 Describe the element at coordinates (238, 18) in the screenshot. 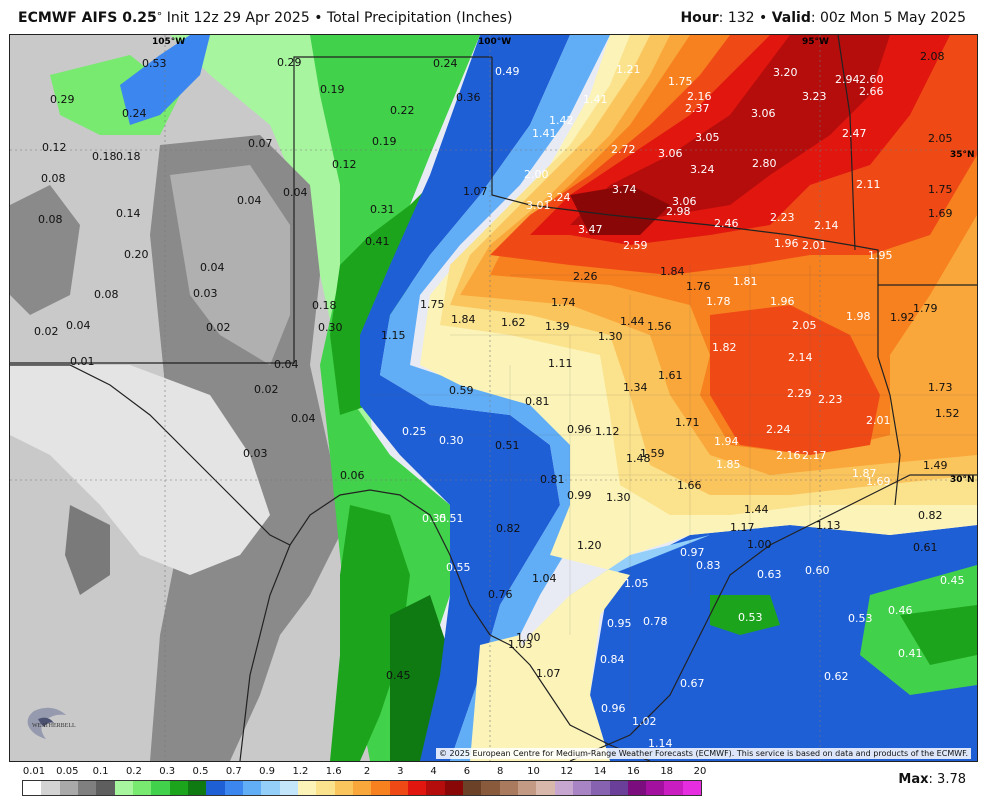

I see `init-time: Init 12z 29 Apr 2025` at that location.